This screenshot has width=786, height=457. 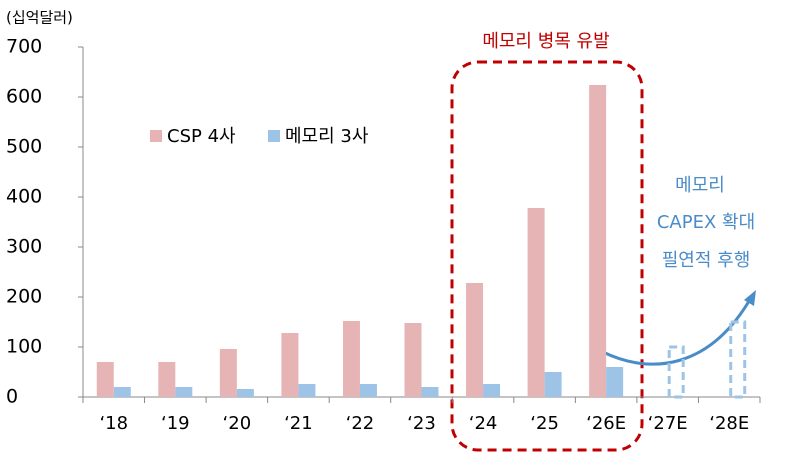 I want to click on trend-arrow, so click(x=678, y=330).